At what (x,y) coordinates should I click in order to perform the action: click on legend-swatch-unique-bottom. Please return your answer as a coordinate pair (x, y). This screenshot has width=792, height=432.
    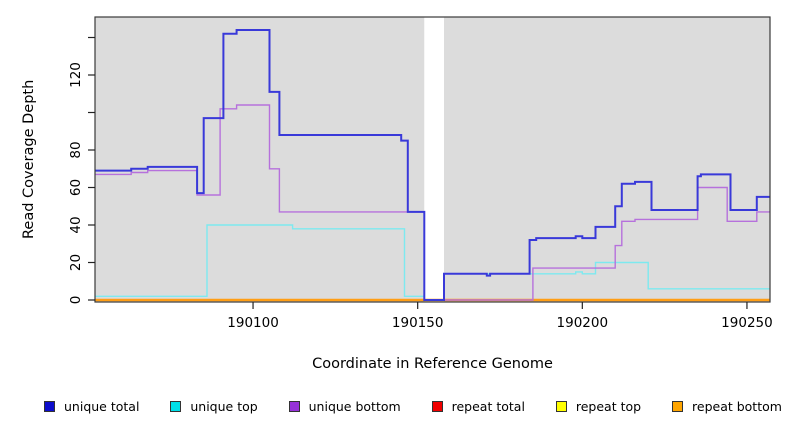
    Looking at the image, I should click on (294, 406).